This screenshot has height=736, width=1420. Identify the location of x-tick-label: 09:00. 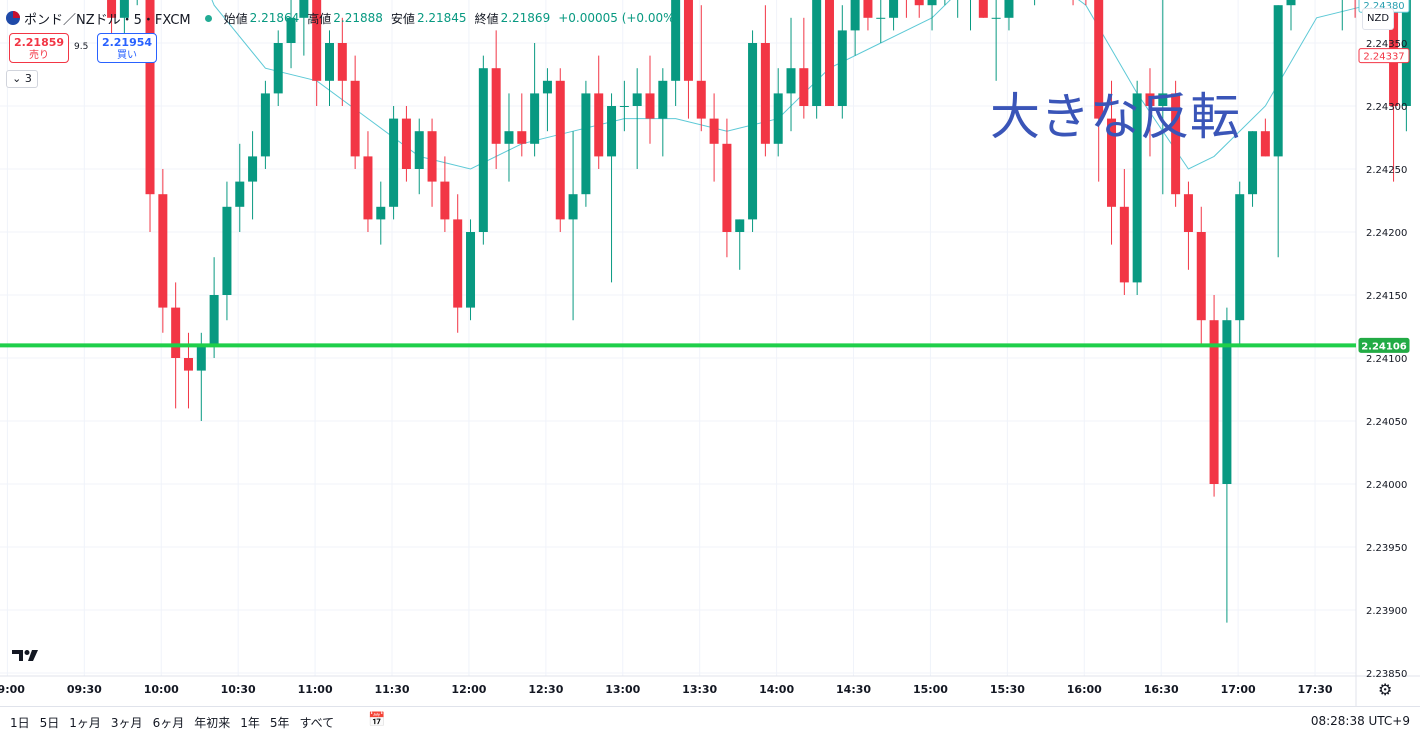
(12, 689).